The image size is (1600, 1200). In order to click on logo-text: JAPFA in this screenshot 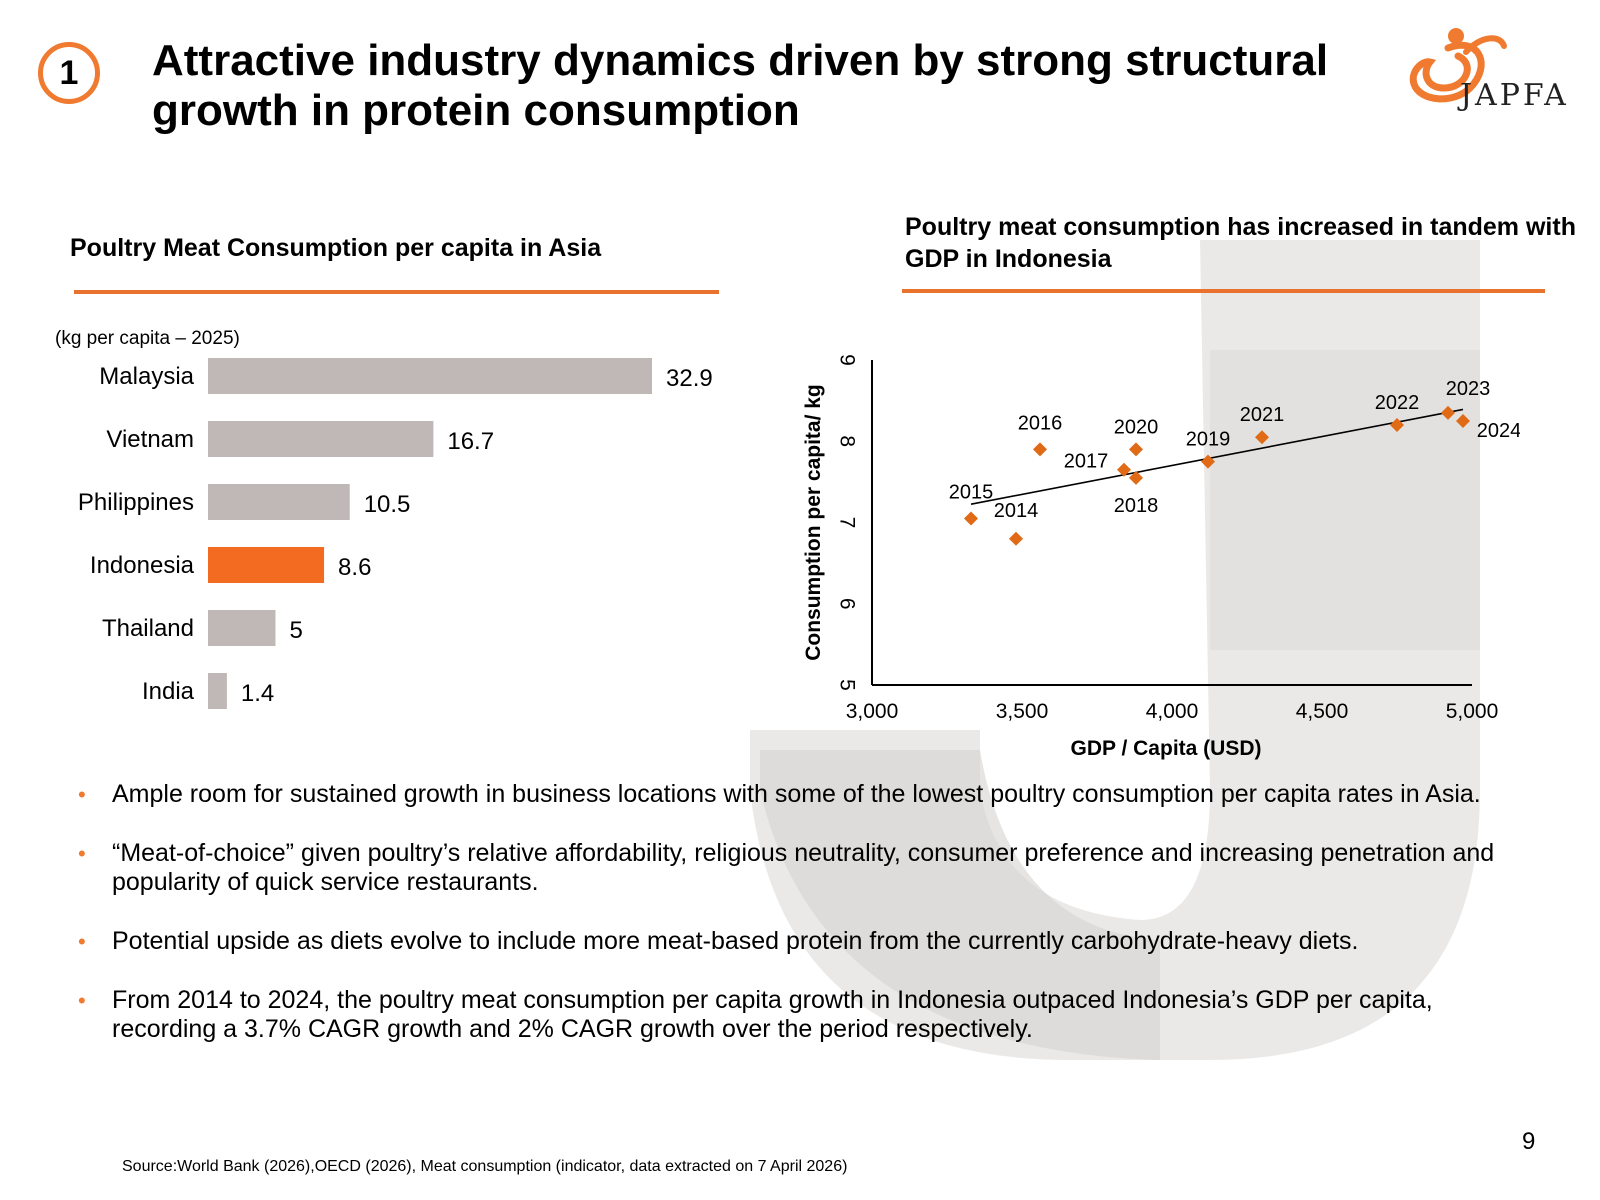, I will do `click(1514, 95)`.